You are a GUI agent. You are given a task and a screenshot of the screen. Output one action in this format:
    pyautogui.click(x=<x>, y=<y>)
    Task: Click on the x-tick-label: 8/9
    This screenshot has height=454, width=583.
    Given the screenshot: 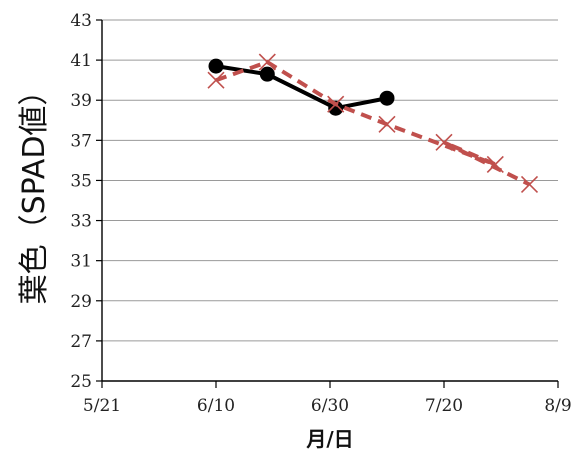 What is the action you would take?
    pyautogui.click(x=557, y=406)
    